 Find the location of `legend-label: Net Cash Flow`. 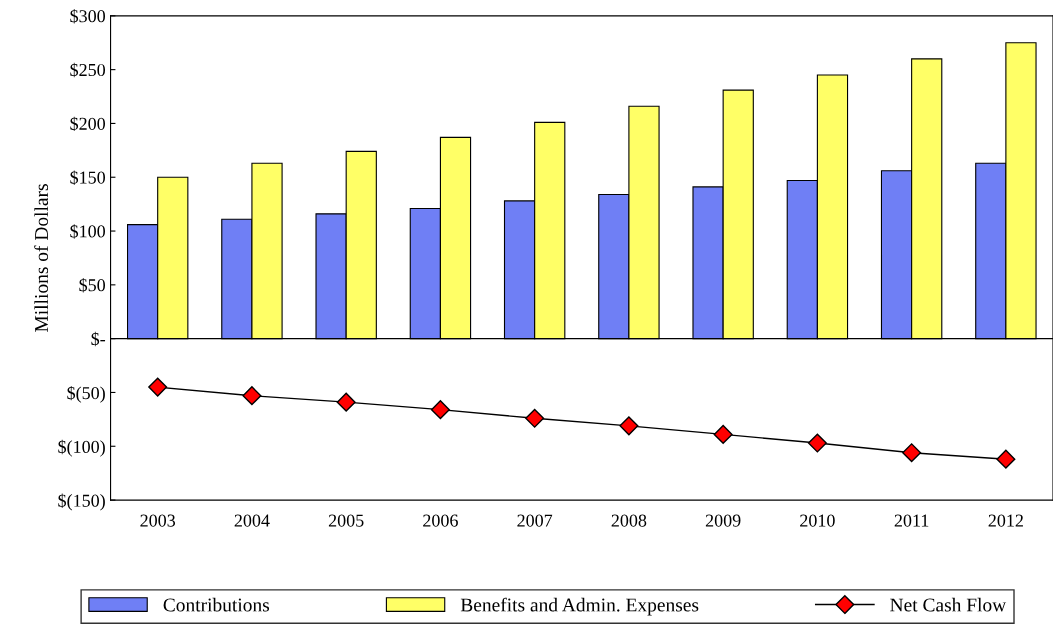

legend-label: Net Cash Flow is located at coordinates (948, 604).